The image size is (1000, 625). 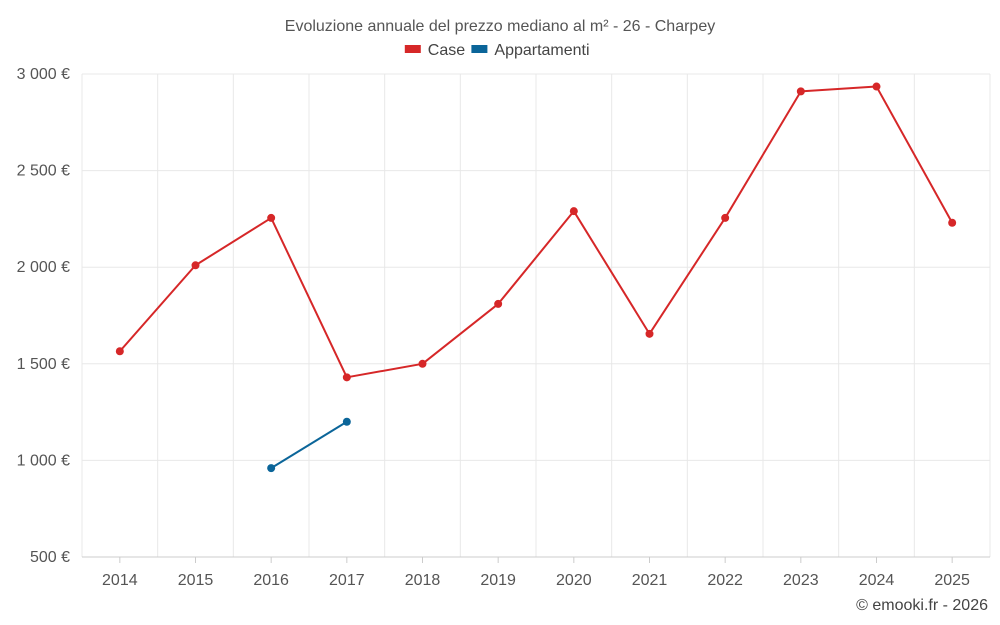 I want to click on x-tick-label: 2020, so click(x=574, y=580).